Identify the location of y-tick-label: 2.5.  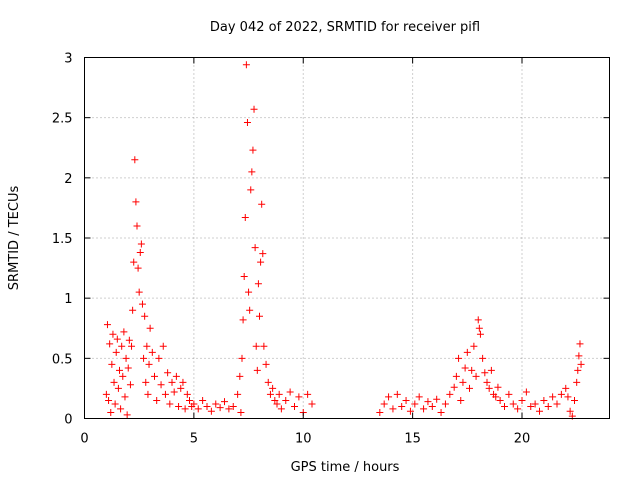
(62, 119).